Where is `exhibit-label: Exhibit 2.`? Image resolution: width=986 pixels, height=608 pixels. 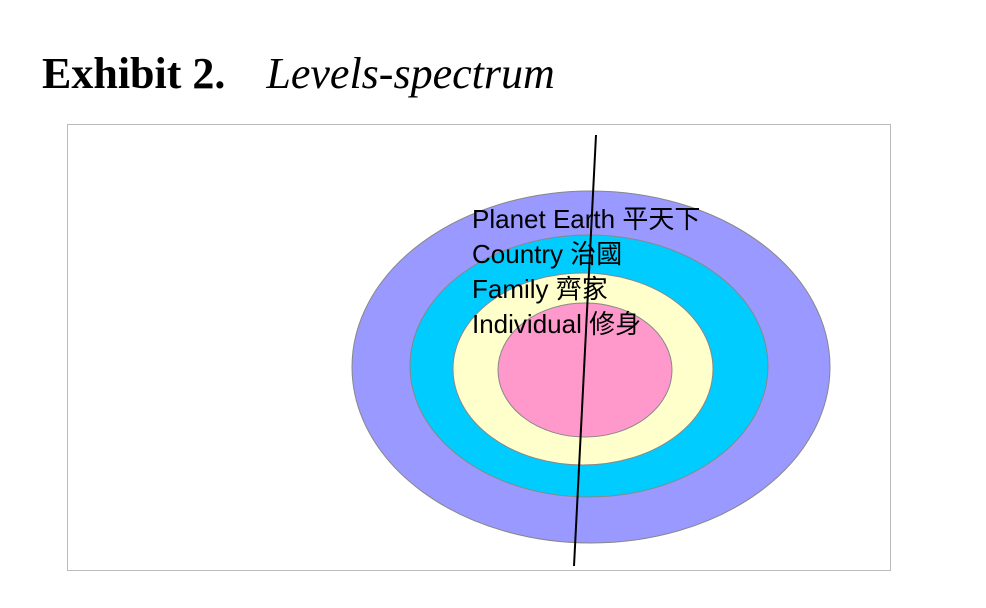
exhibit-label: Exhibit 2. is located at coordinates (133, 73).